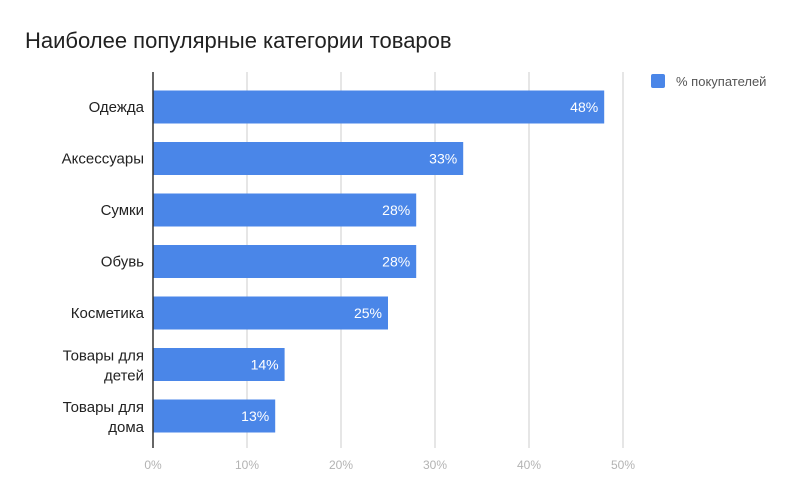 This screenshot has height=499, width=807. I want to click on data-label: 25%, so click(368, 313).